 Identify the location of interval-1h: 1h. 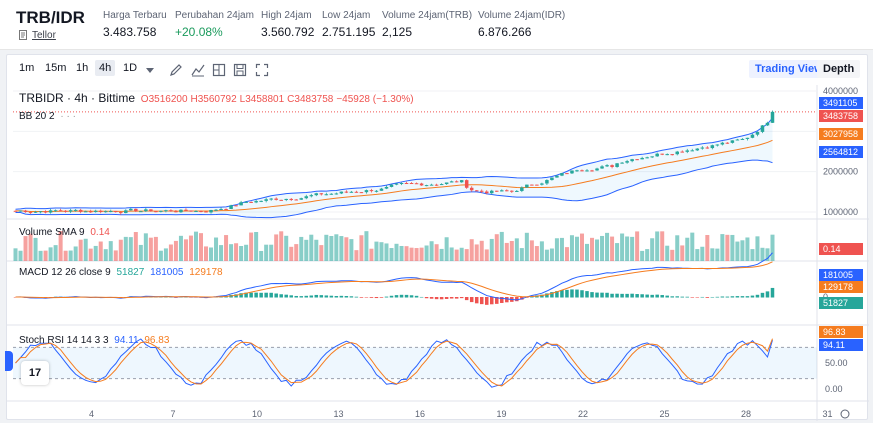
(82, 68).